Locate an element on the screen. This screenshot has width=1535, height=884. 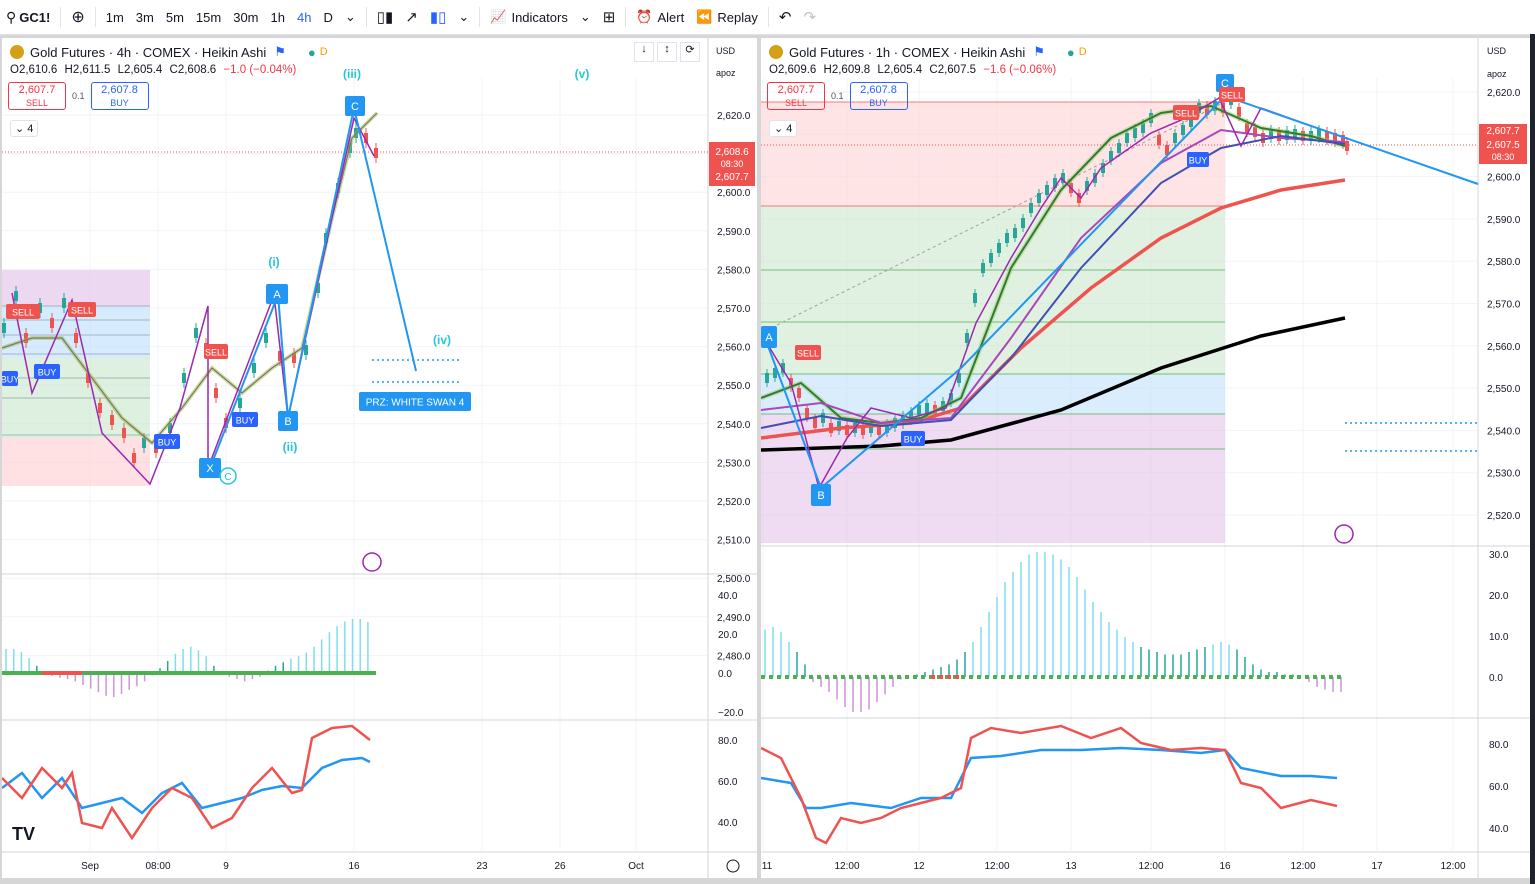
tradingview-logo-icon: TV is located at coordinates (23, 834).